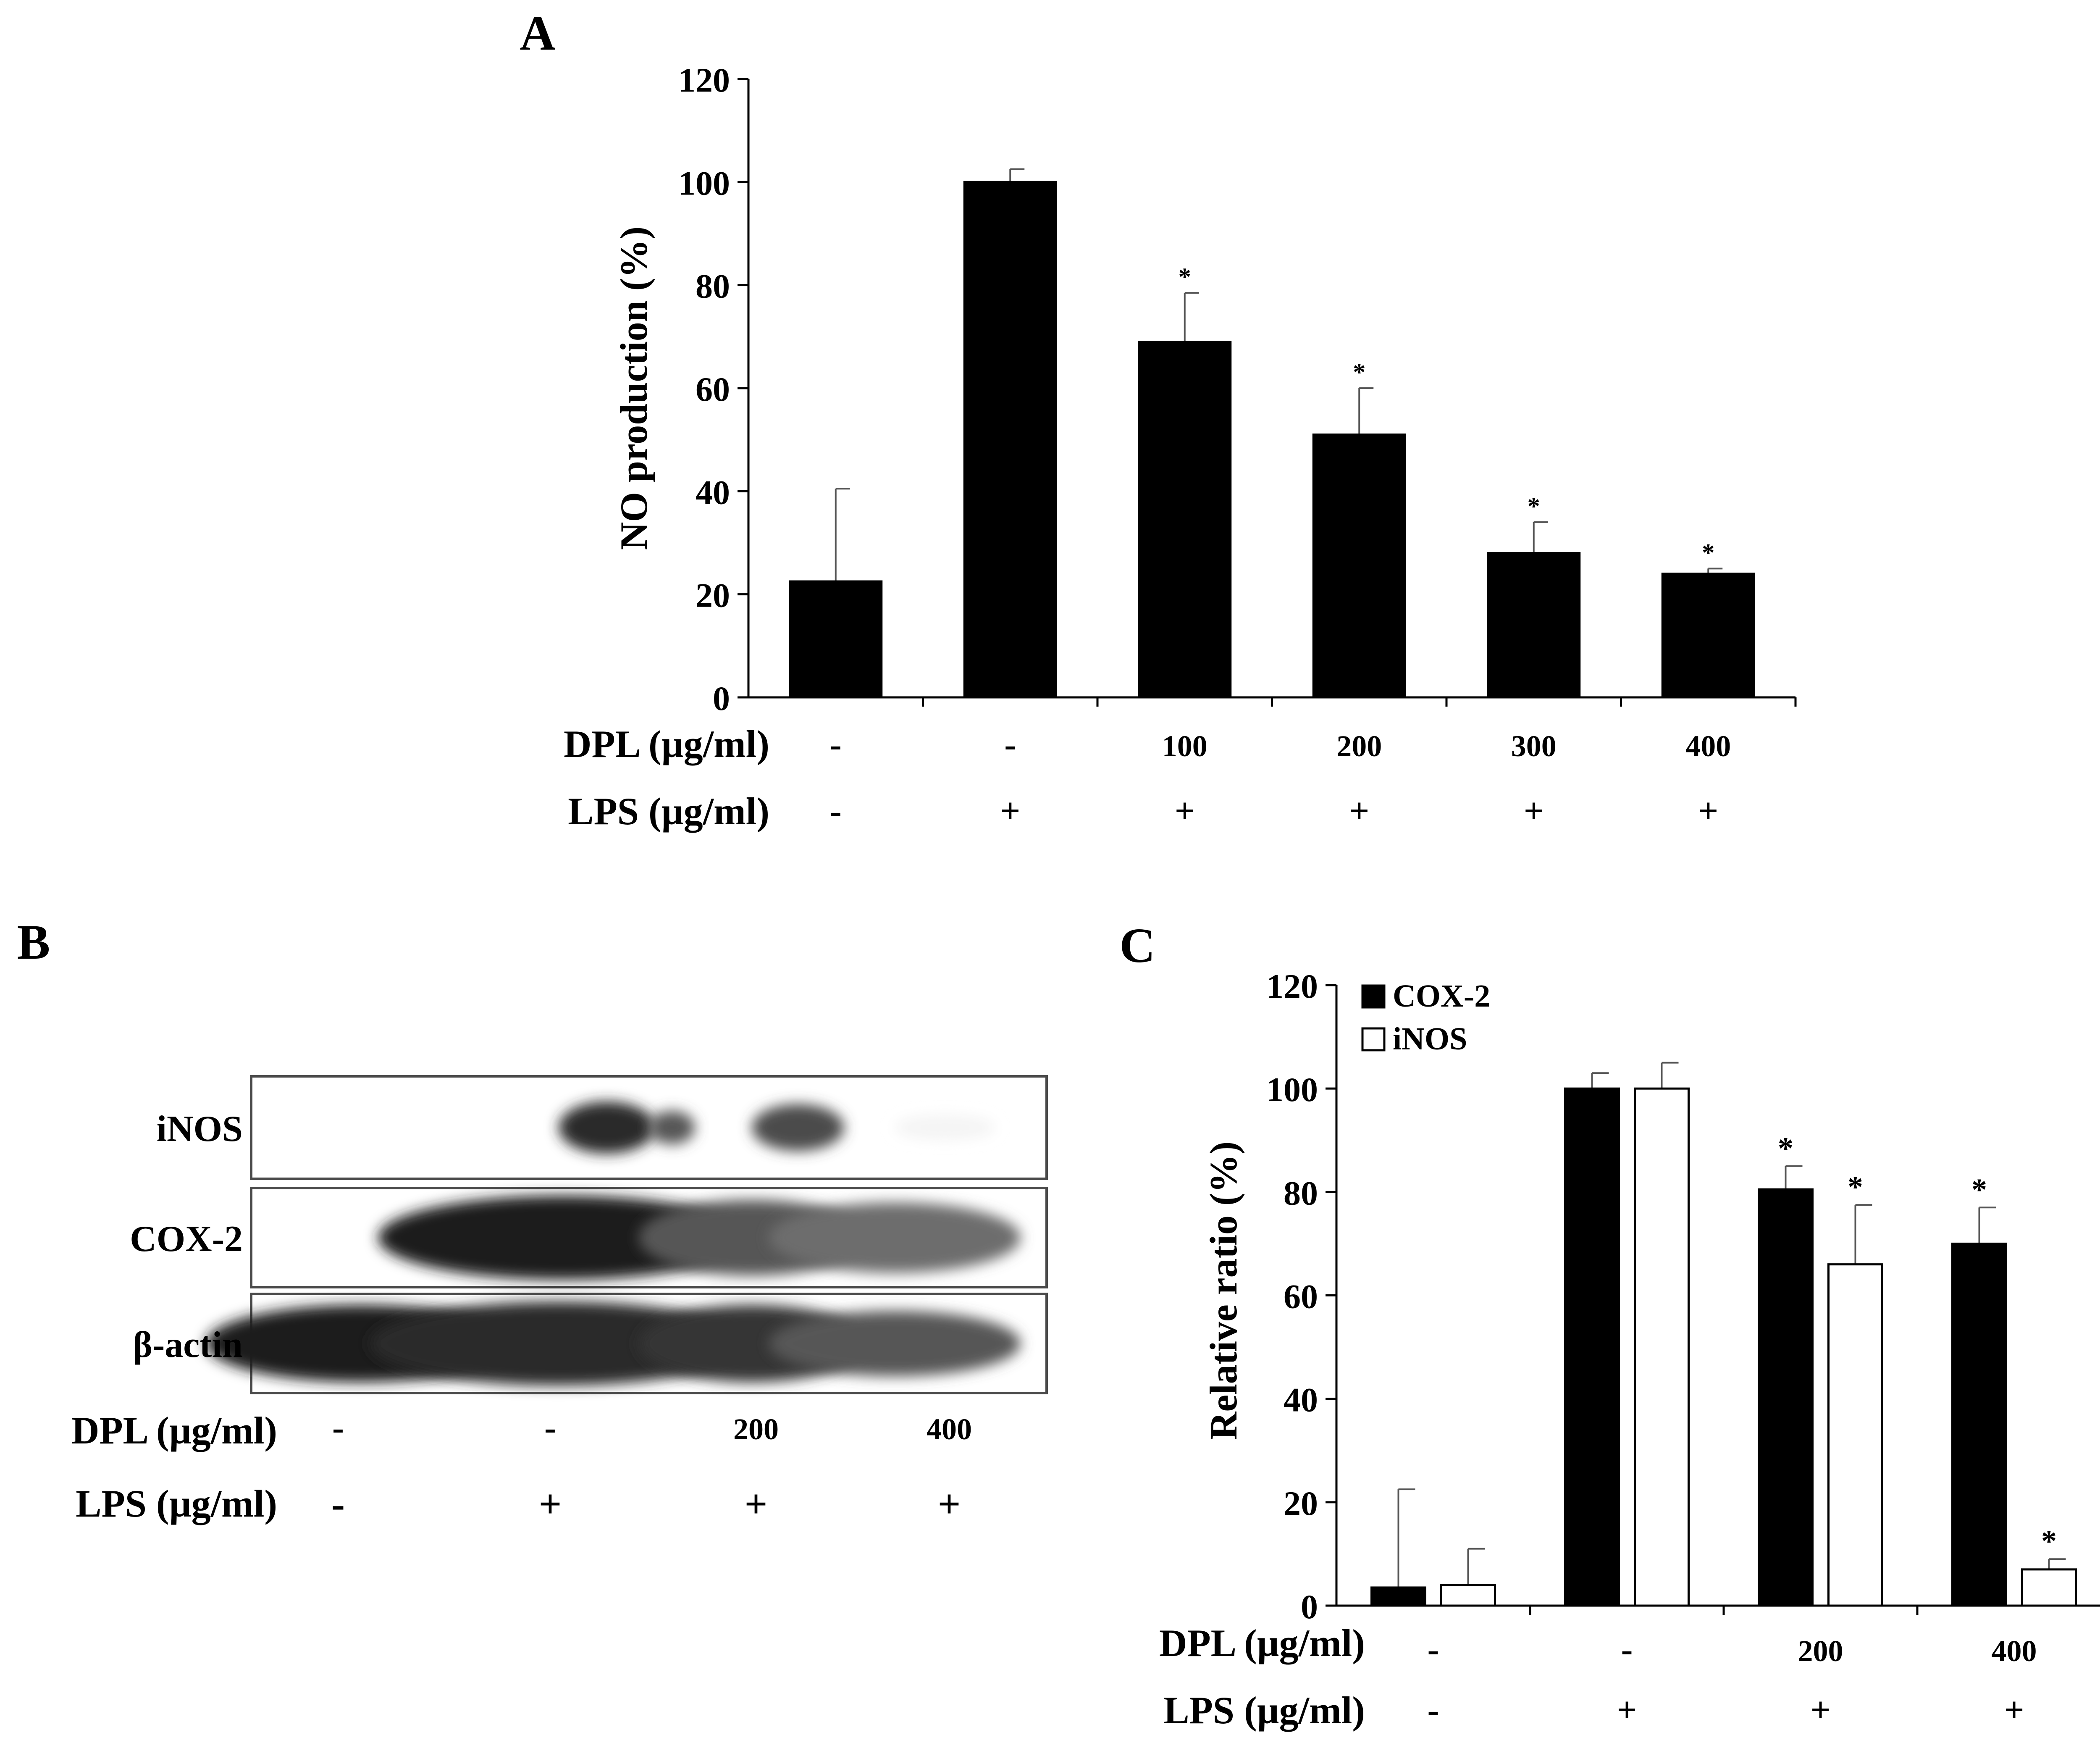 This screenshot has height=1743, width=2100. What do you see at coordinates (338, 1503) in the screenshot?
I see `blot-lps-value: -` at bounding box center [338, 1503].